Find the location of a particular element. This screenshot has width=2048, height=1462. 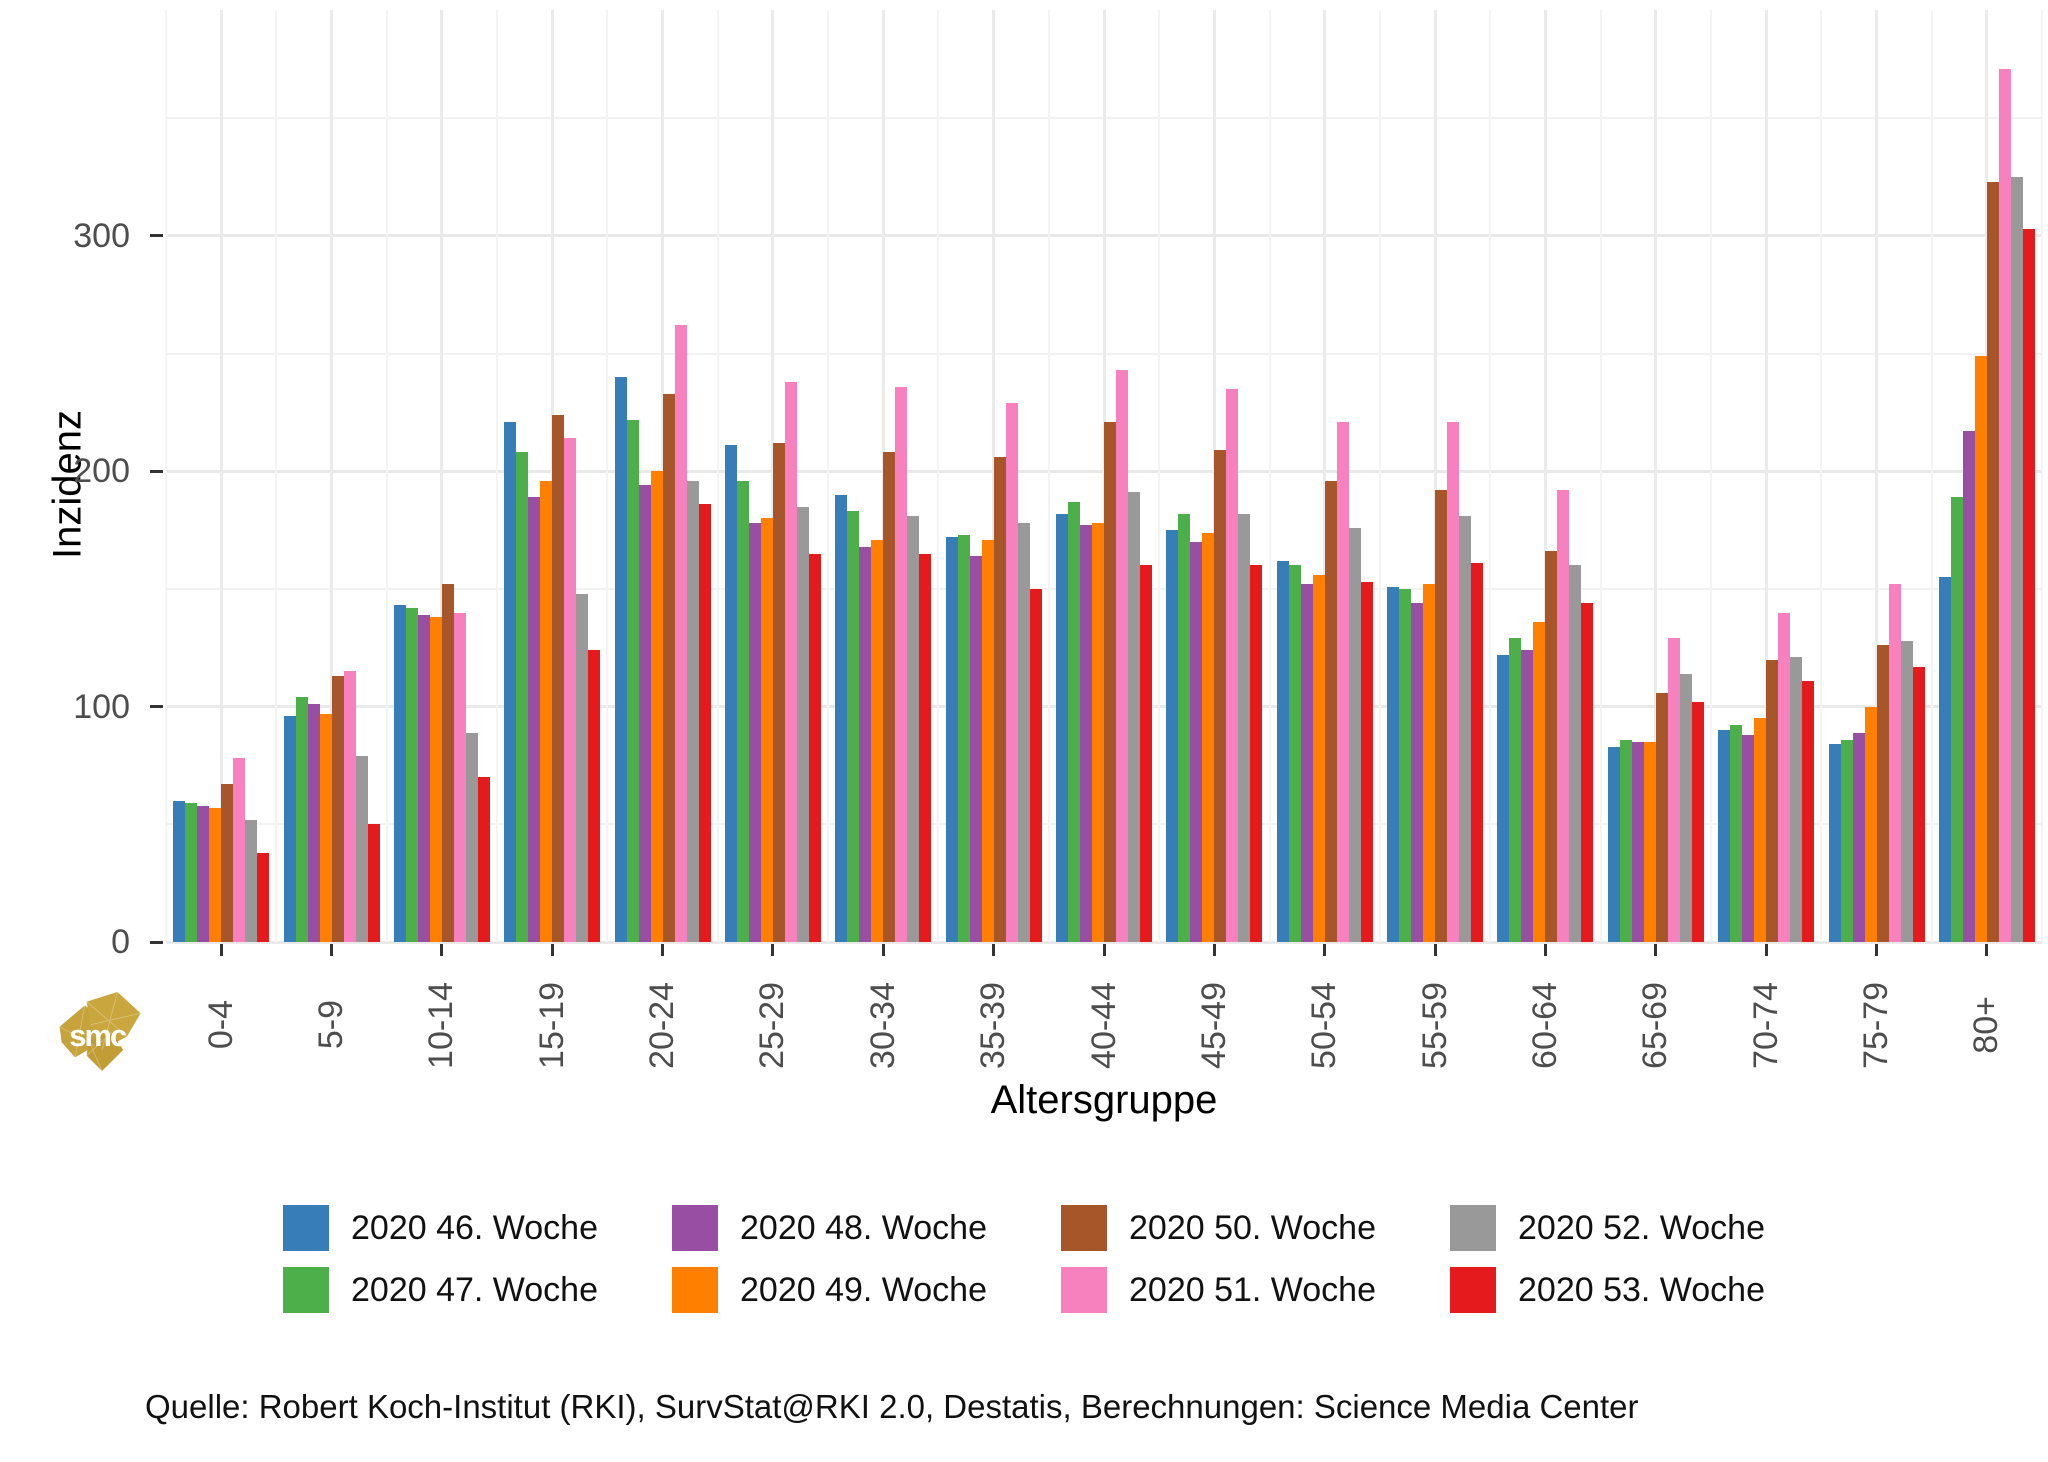

x-tick-label-text: 50-54 is located at coordinates (1324, 1025).